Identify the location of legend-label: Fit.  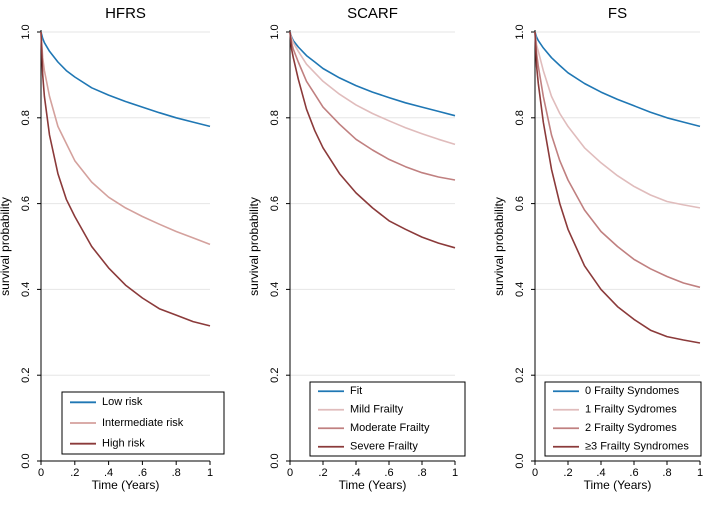
(356, 391).